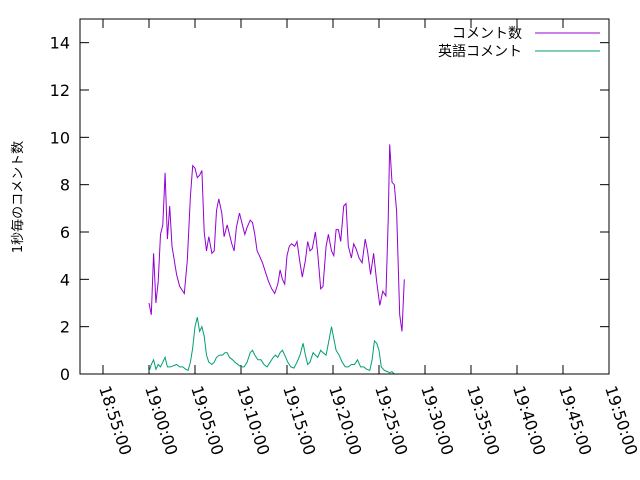 Image resolution: width=640 pixels, height=480 pixels. I want to click on y-tick-label: 2, so click(65, 327).